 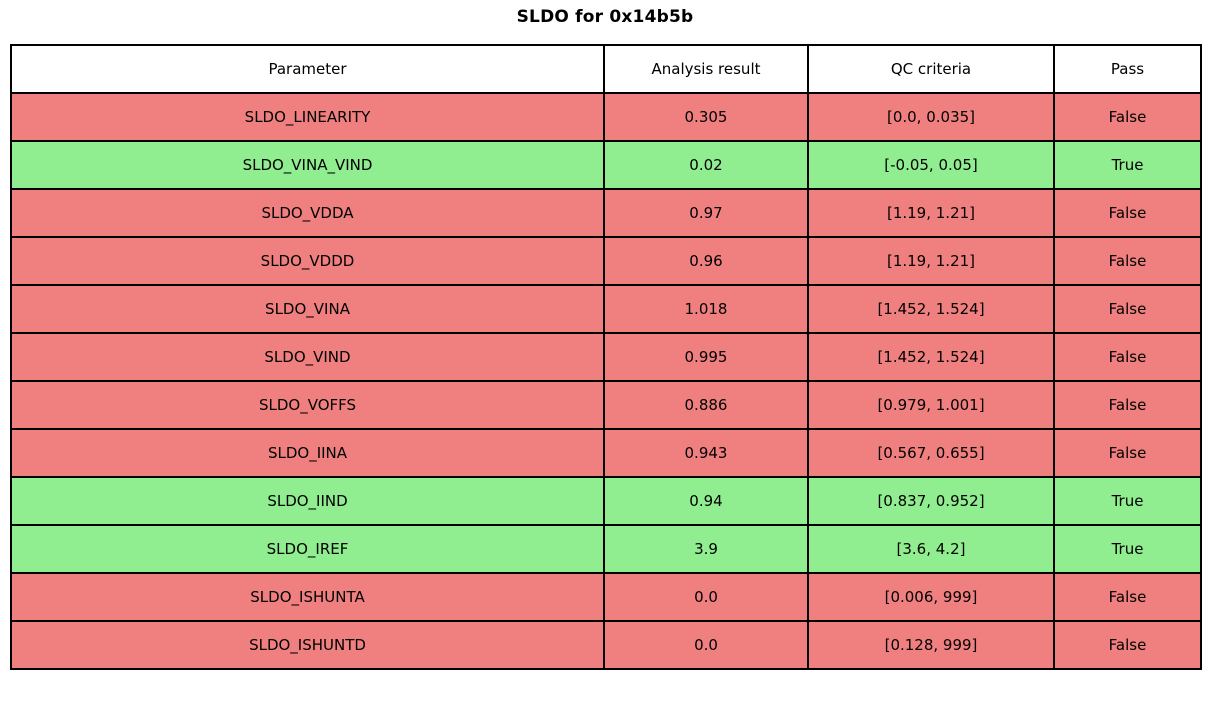 What do you see at coordinates (931, 597) in the screenshot?
I see `cell-qc-criteria: [0.006, 999]` at bounding box center [931, 597].